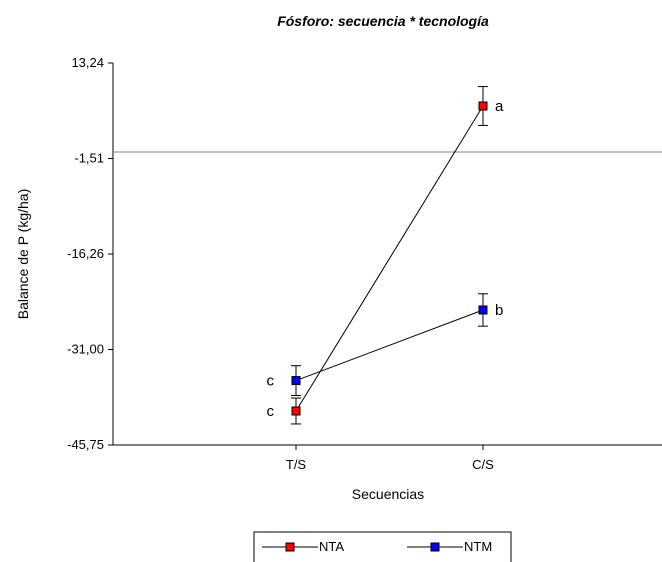 The width and height of the screenshot is (662, 562). Describe the element at coordinates (85, 348) in the screenshot. I see `y-tick-label: -31,00` at that location.